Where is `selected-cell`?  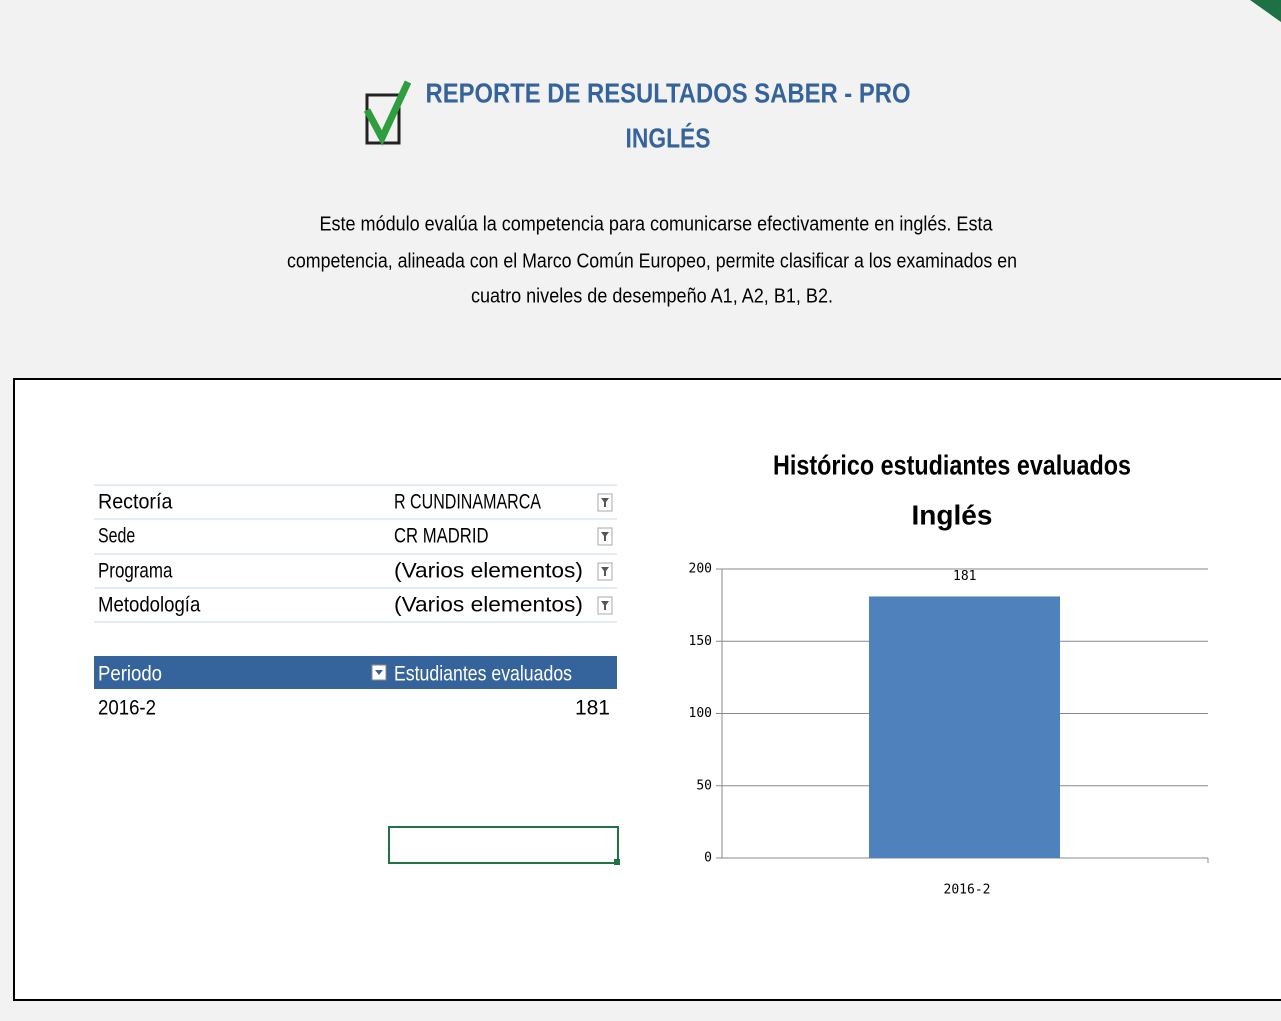
selected-cell is located at coordinates (503, 845).